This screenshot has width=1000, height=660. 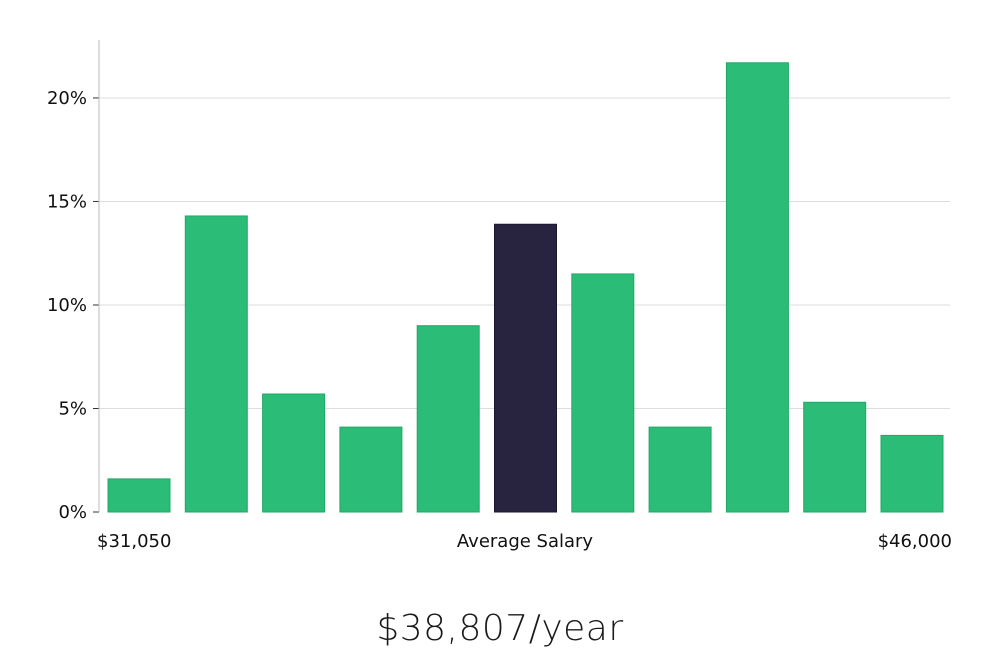 What do you see at coordinates (72, 408) in the screenshot?
I see `y-tick-label: 5%` at bounding box center [72, 408].